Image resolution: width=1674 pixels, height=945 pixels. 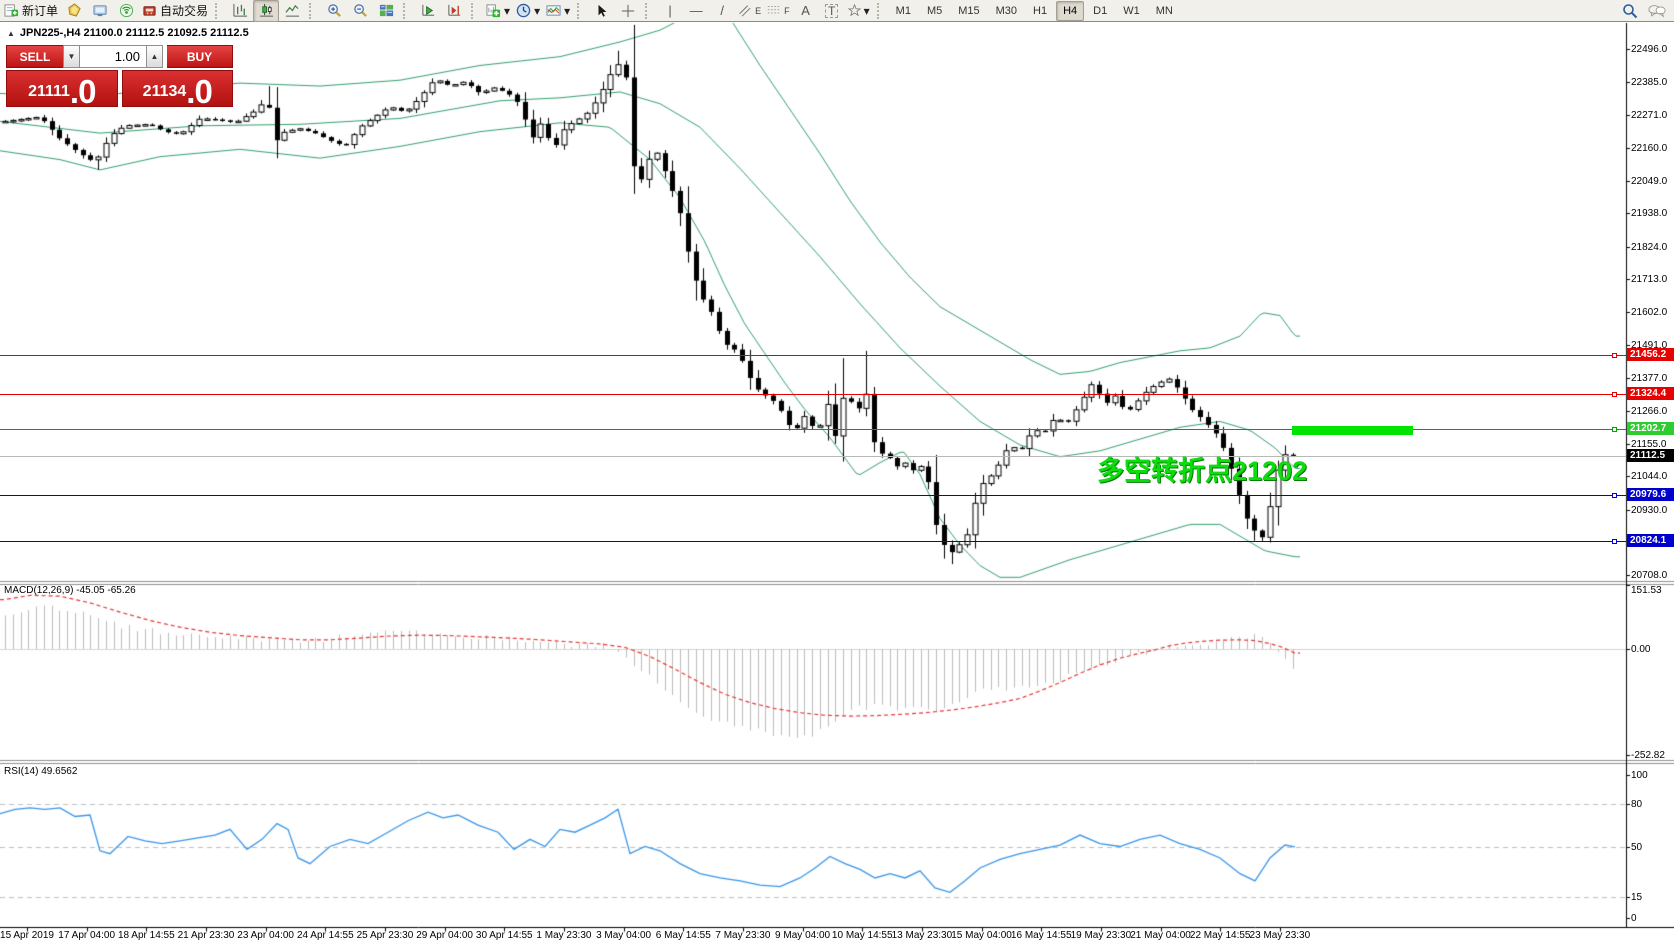 I want to click on volume-input, so click(x=113, y=56).